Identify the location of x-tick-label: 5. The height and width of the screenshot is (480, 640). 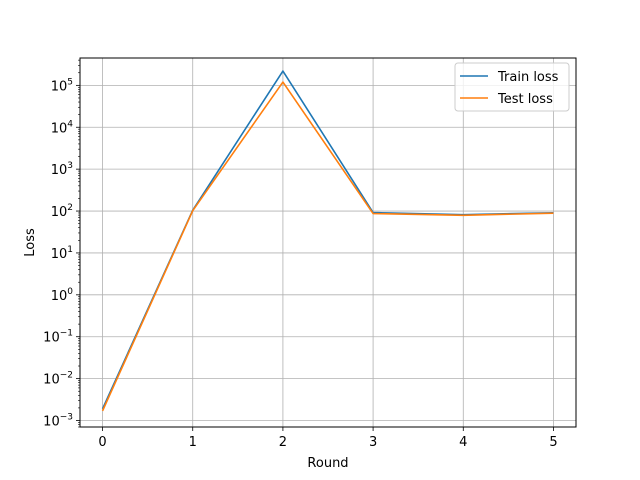
(553, 442).